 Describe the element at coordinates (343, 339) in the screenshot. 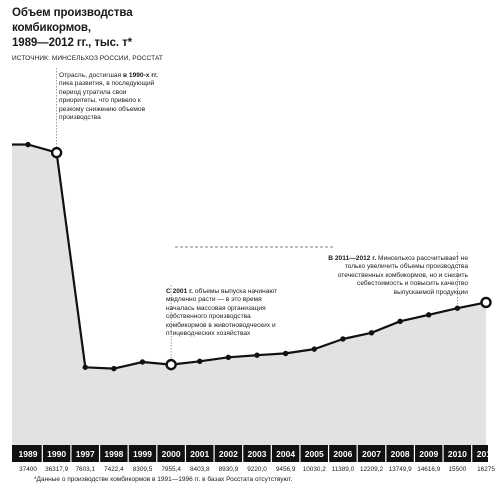

I see `data-point-2006` at that location.